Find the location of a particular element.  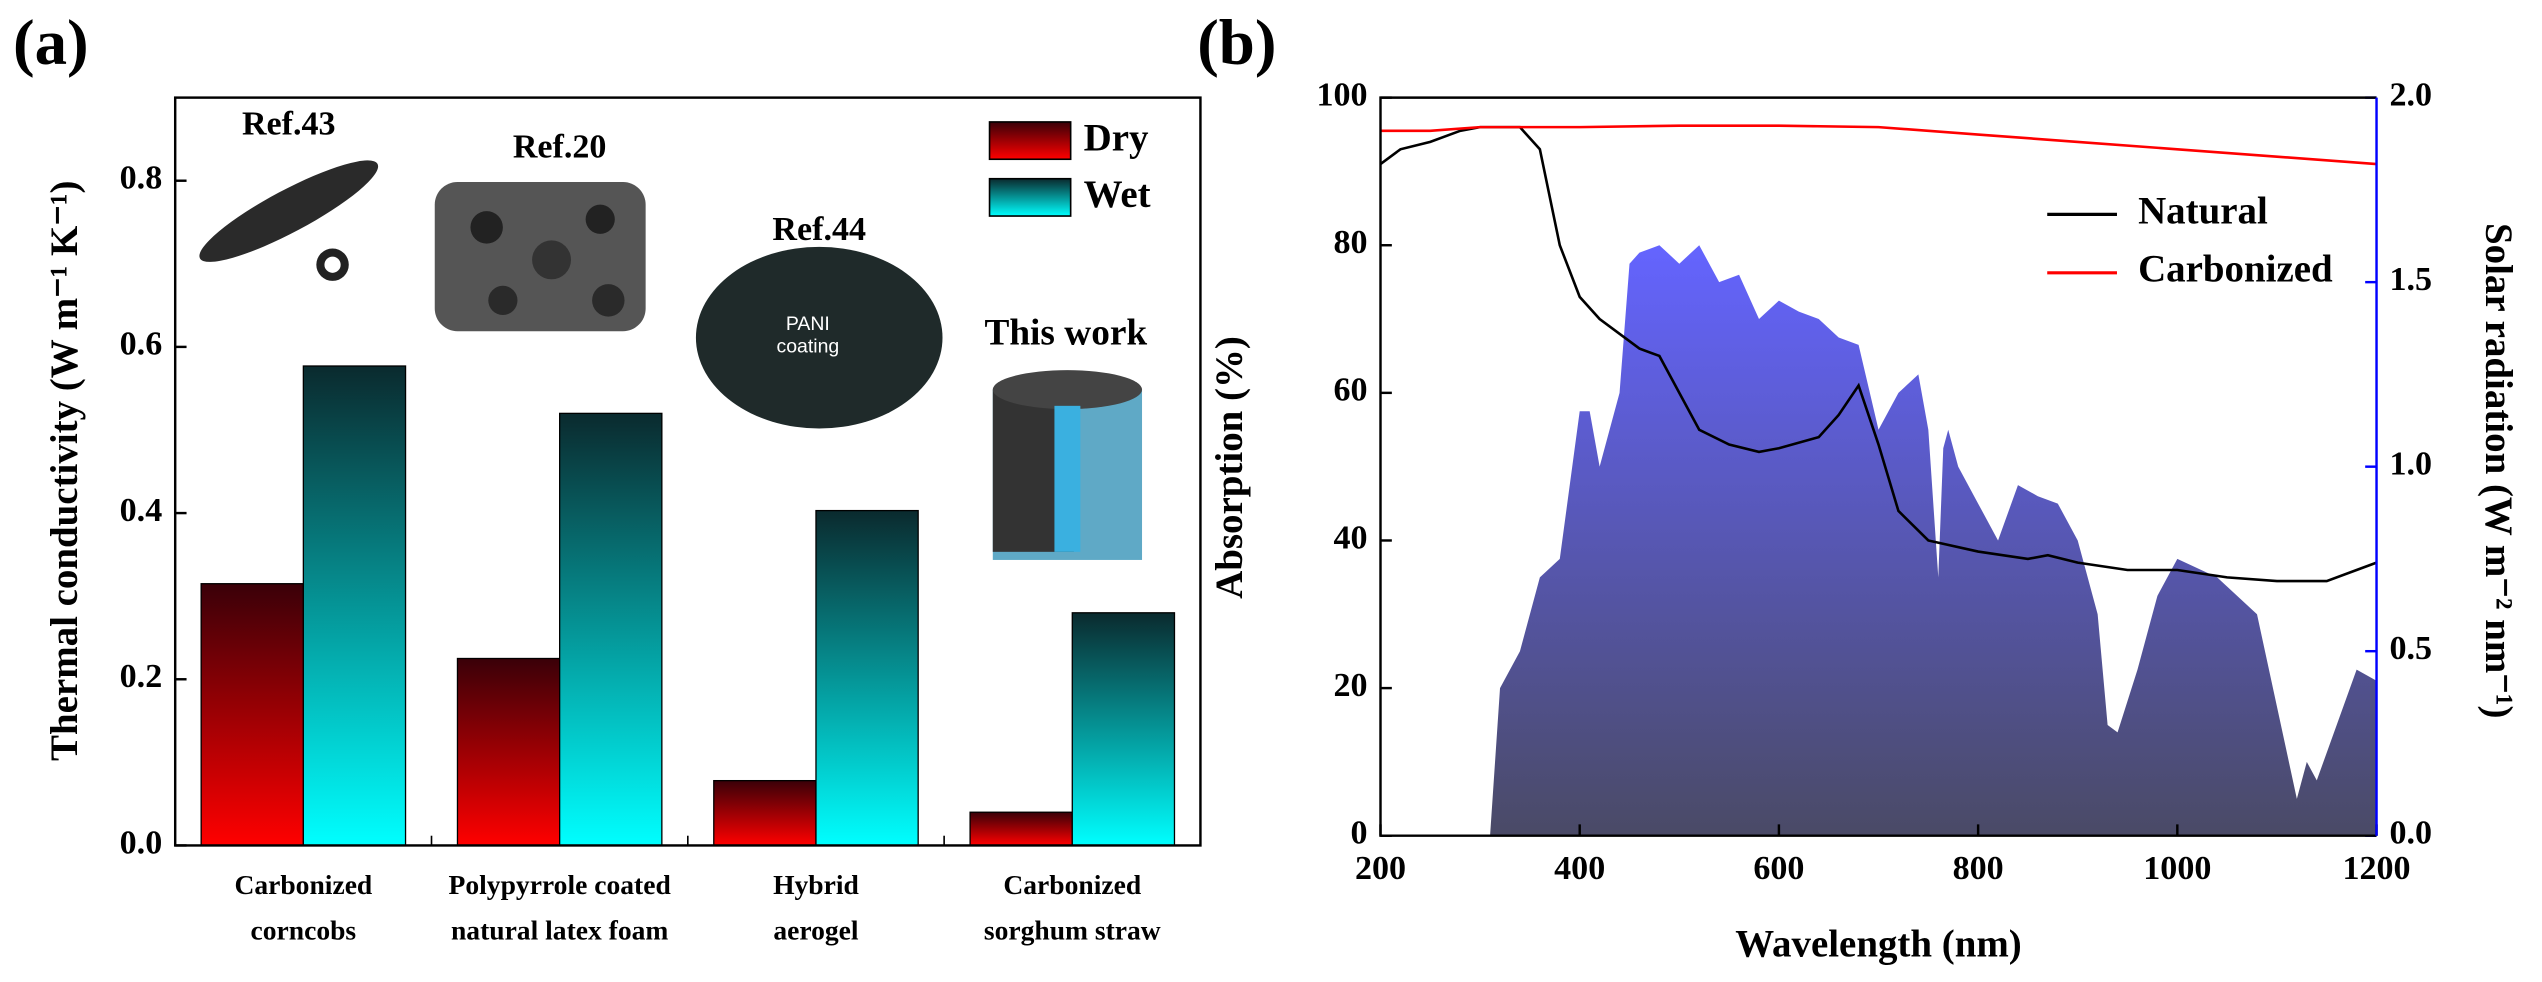

y-tick-label: 80 is located at coordinates (1350, 242).